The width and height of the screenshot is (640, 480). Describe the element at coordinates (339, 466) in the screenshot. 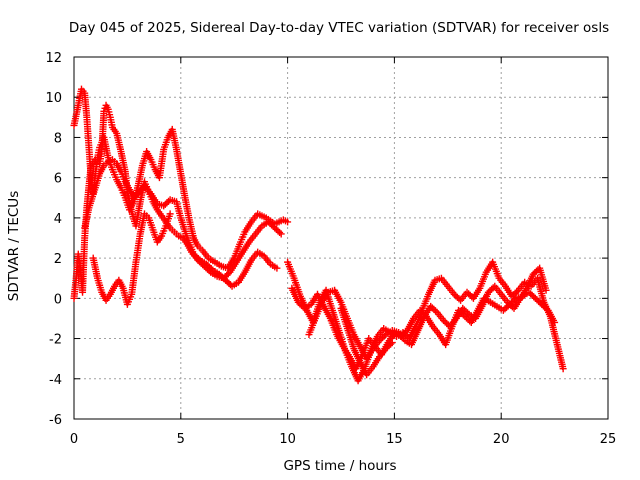

I see `x-axis-label: GPS time / hours` at that location.